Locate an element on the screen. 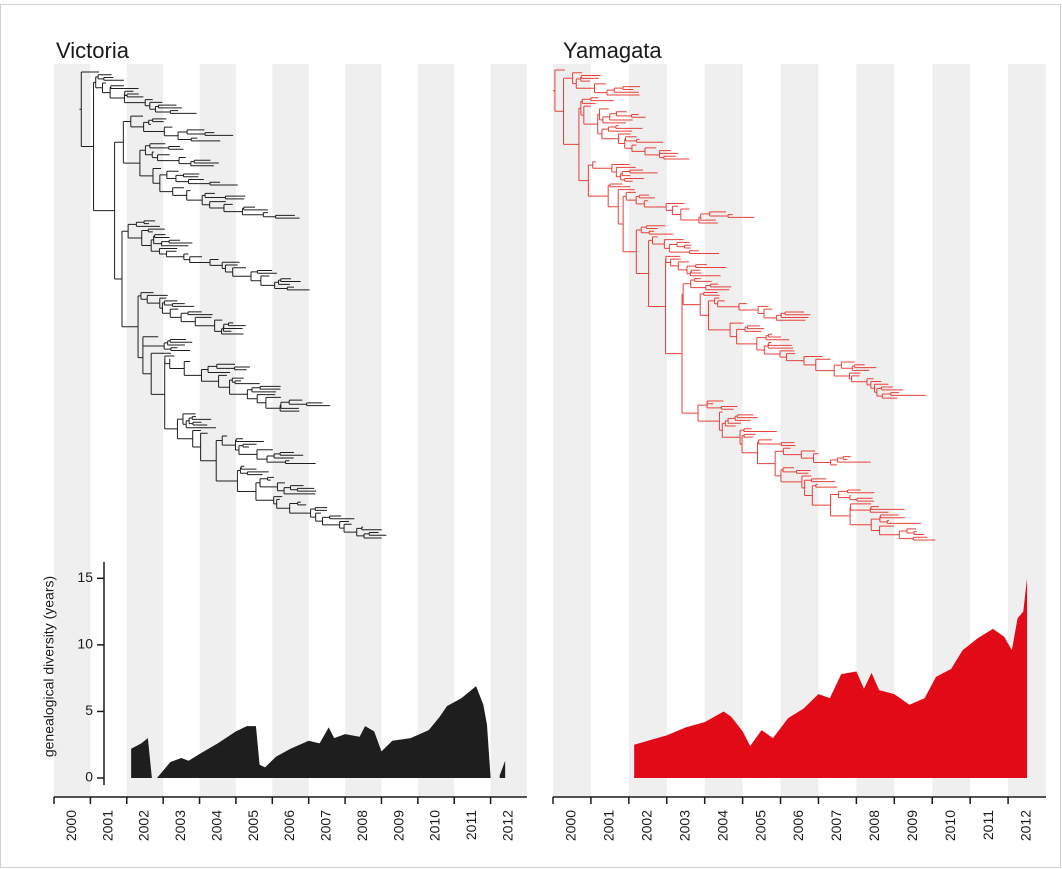 The height and width of the screenshot is (869, 1062). panel-title: Yamagata is located at coordinates (612, 50).